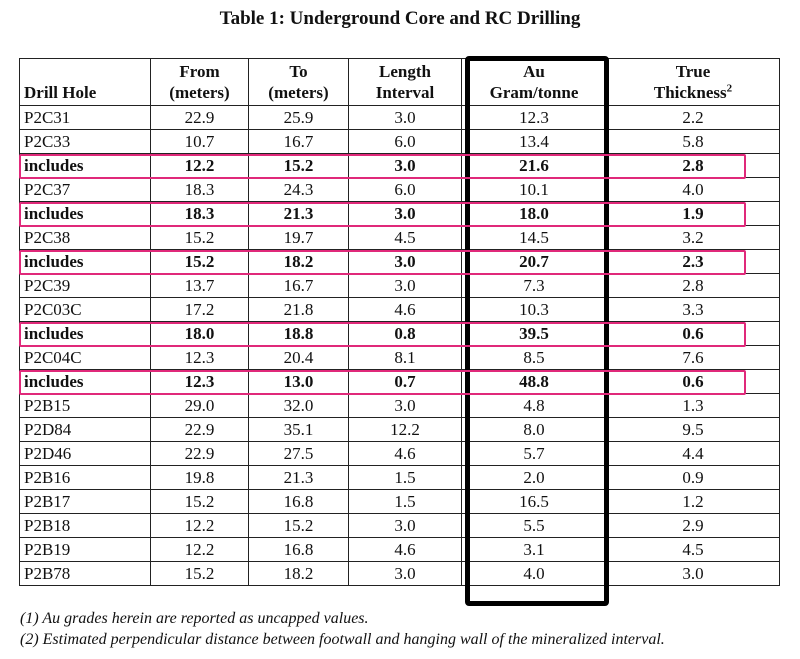 The image size is (800, 659). What do you see at coordinates (693, 357) in the screenshot?
I see `cell-thickness: 7.6` at bounding box center [693, 357].